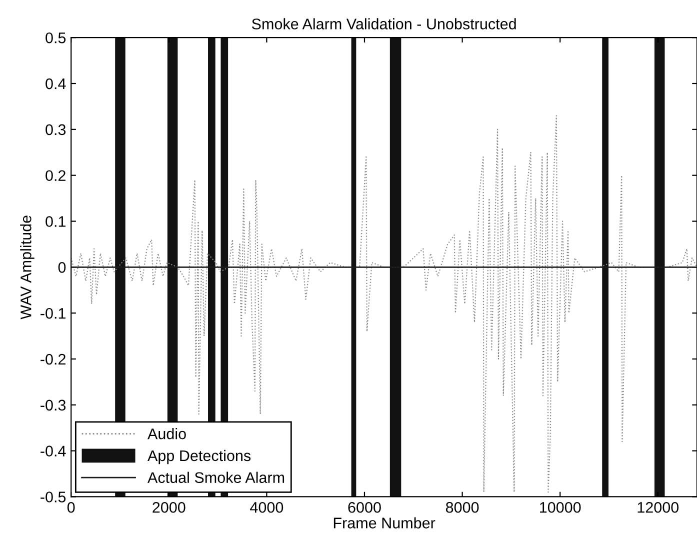  Describe the element at coordinates (53, 451) in the screenshot. I see `y-tick-label: -0.4` at that location.